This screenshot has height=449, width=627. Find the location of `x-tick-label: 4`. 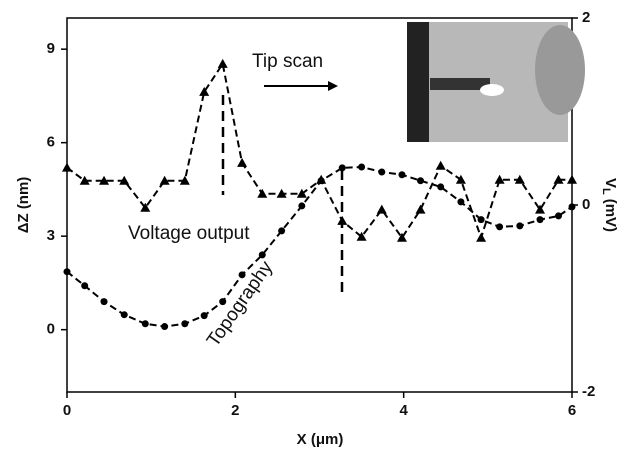

x-tick-label: 4 is located at coordinates (403, 410).